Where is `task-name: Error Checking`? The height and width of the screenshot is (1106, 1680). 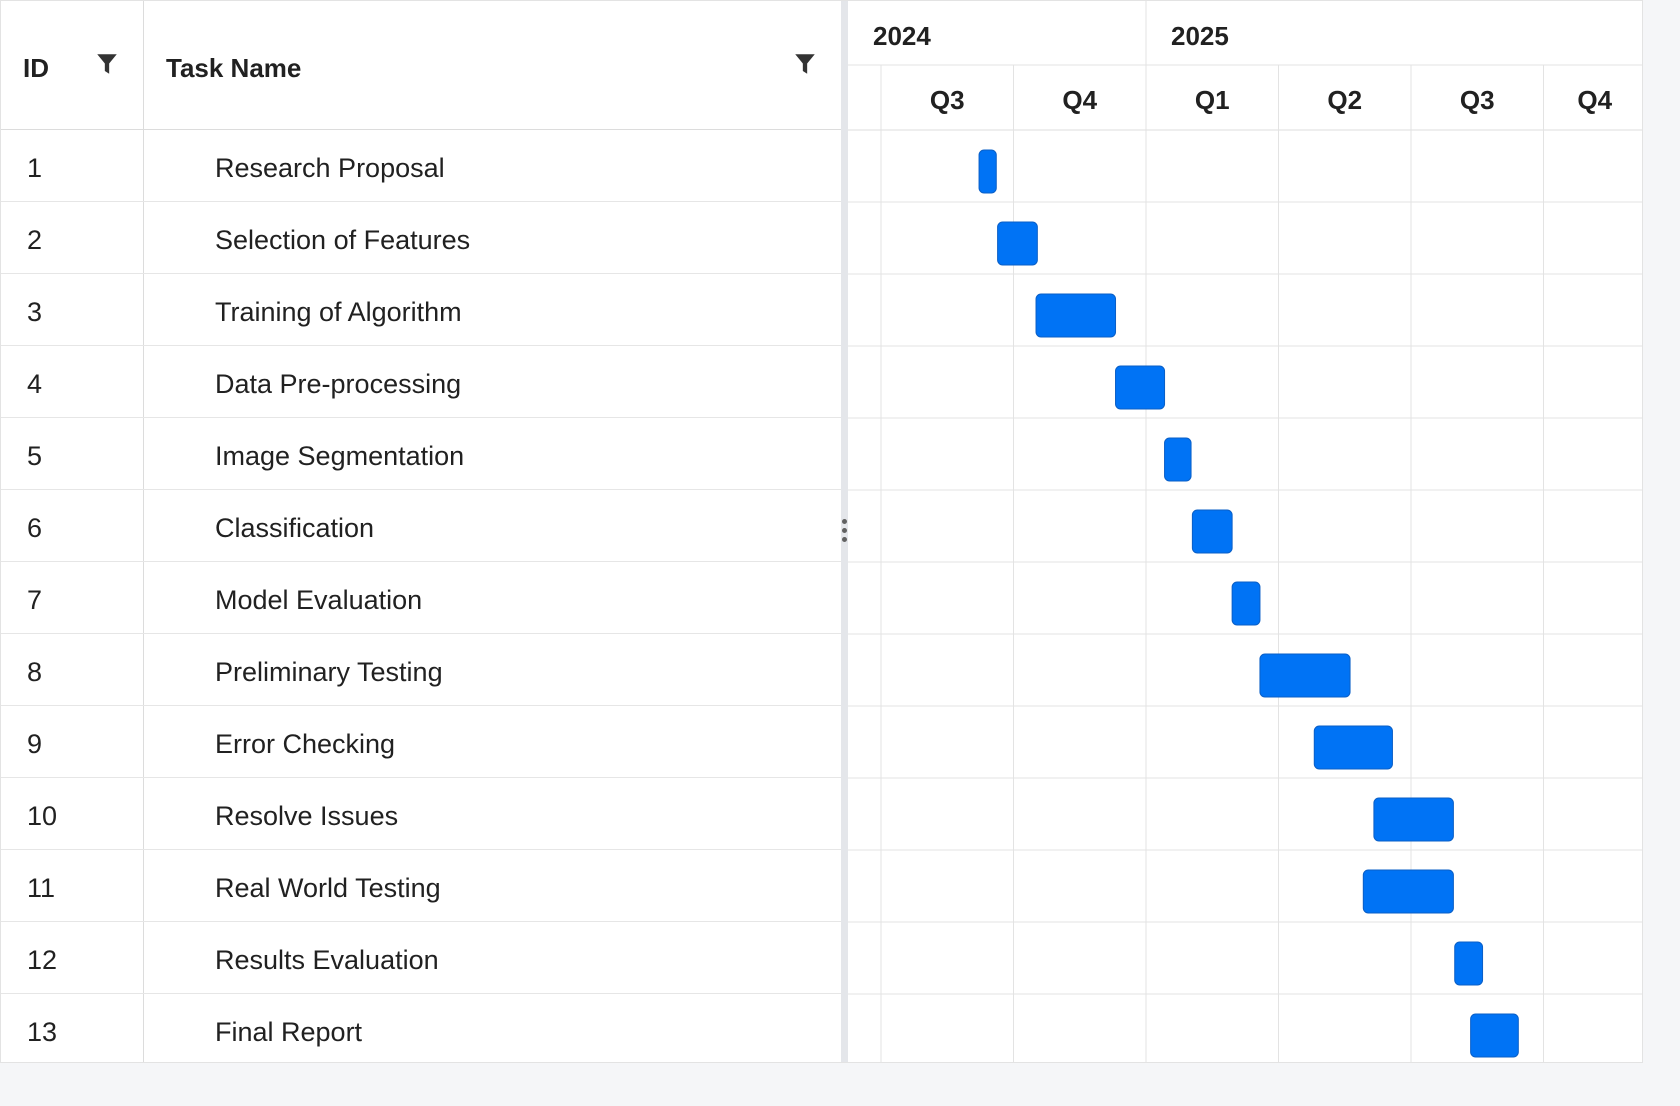
task-name: Error Checking is located at coordinates (305, 744).